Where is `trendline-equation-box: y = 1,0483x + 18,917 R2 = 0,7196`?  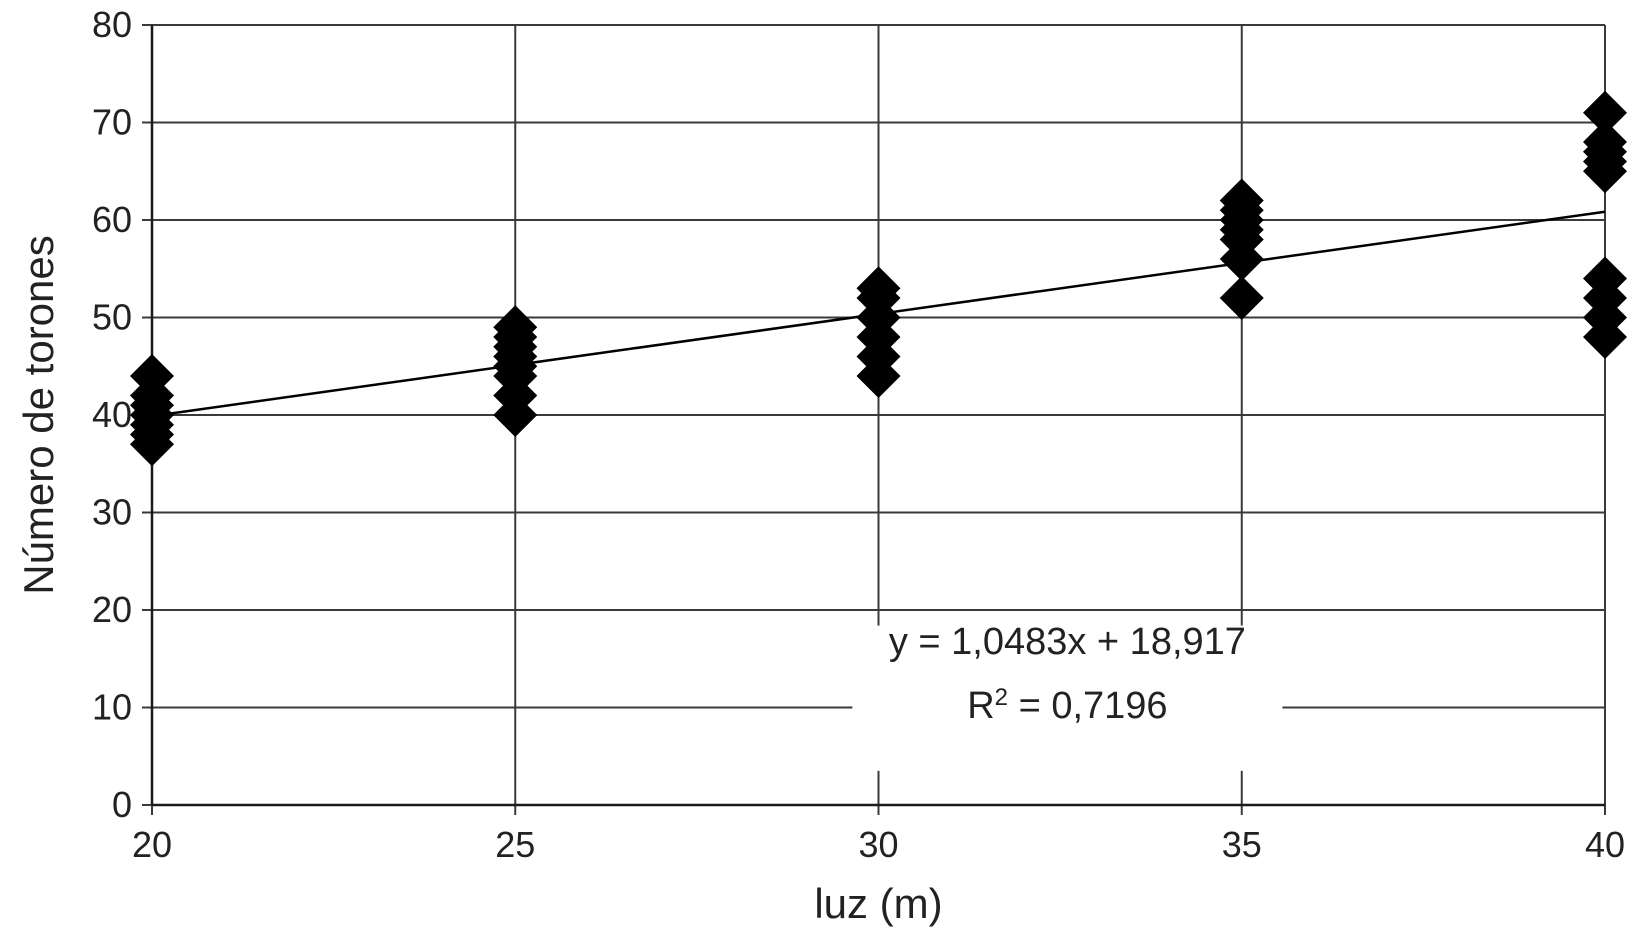 trendline-equation-box: y = 1,0483x + 18,917 R2 = 0,7196 is located at coordinates (1067, 696).